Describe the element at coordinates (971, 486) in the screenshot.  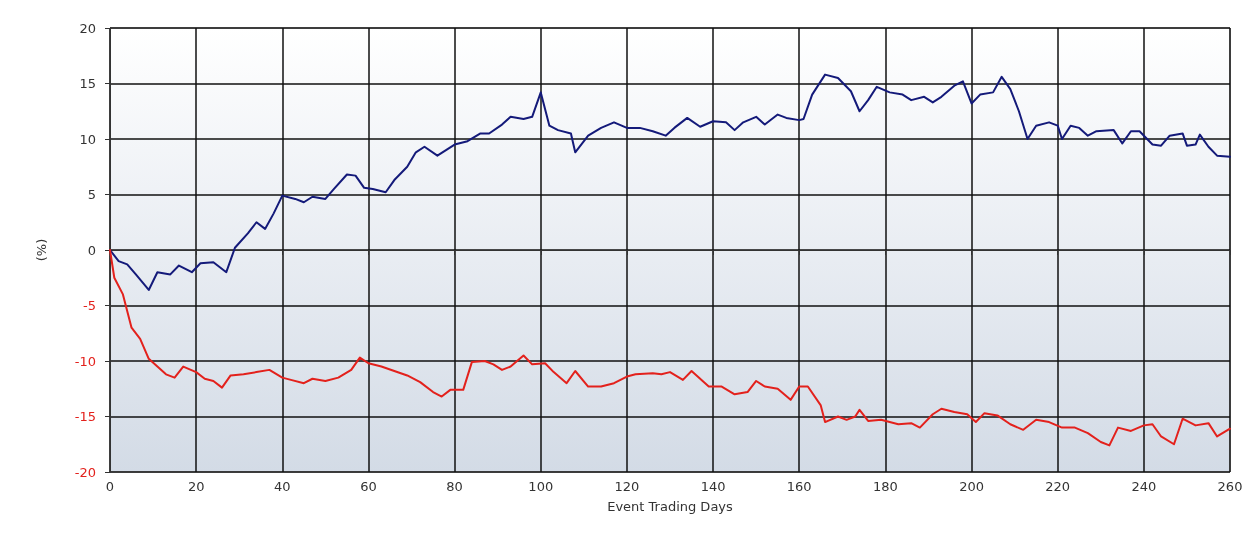
I see `x-tick-label: 200` at that location.